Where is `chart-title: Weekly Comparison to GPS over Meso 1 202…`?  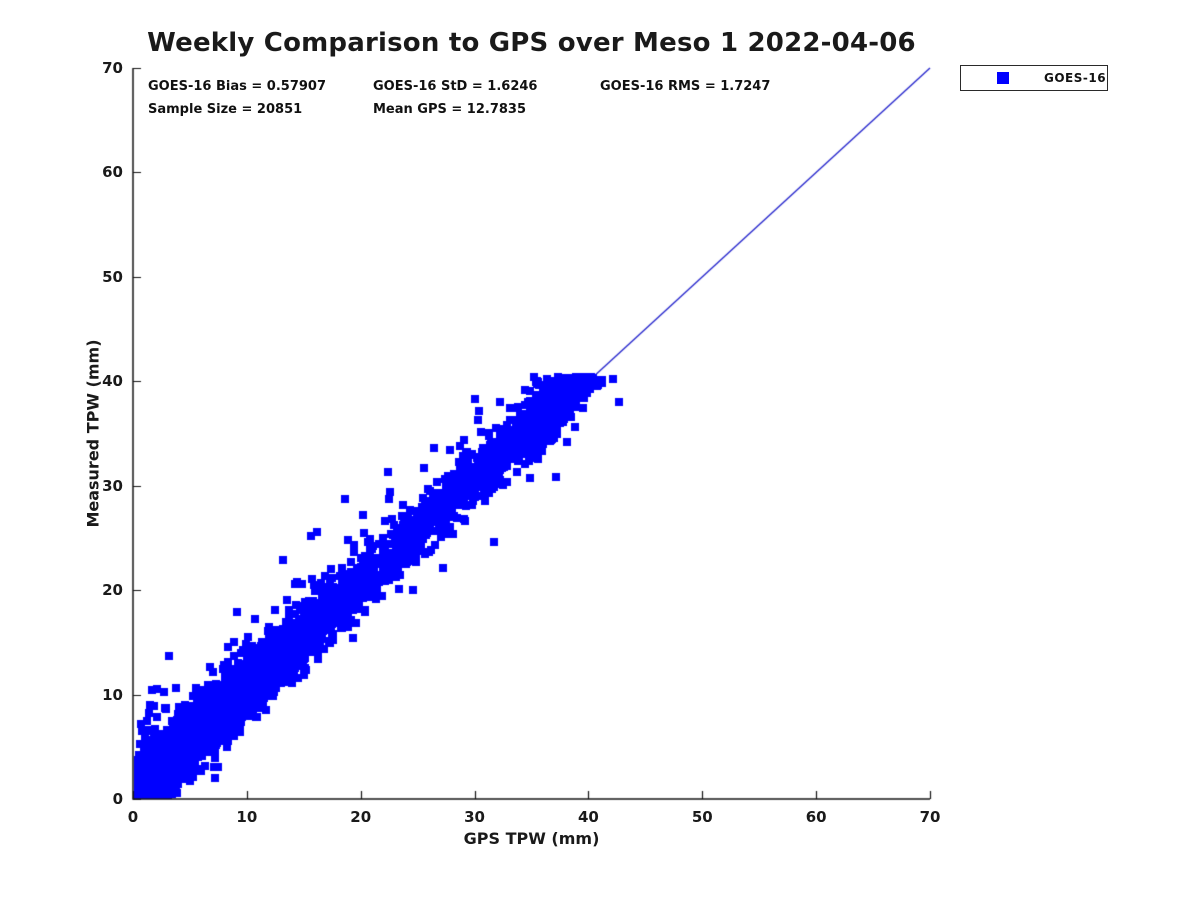
chart-title: Weekly Comparison to GPS over Meso 1 202… is located at coordinates (531, 43).